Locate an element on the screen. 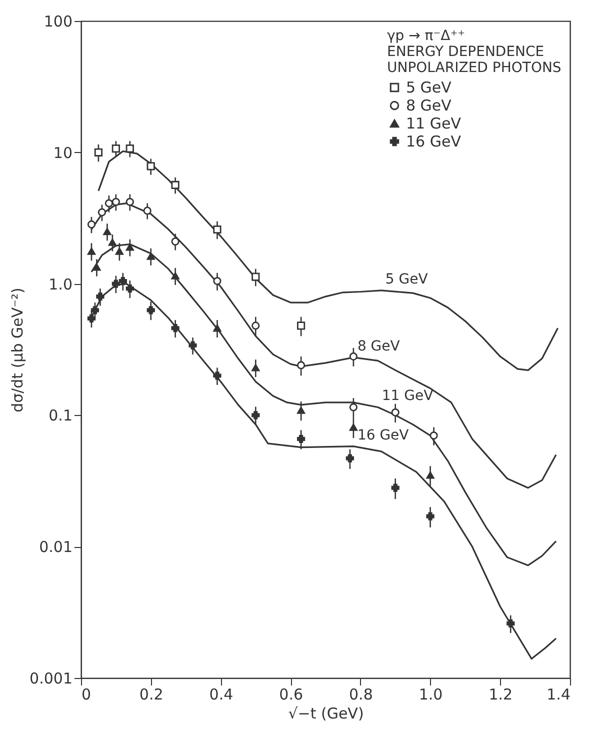 The image size is (589, 731). y-tick-label: 10 is located at coordinates (62, 153).